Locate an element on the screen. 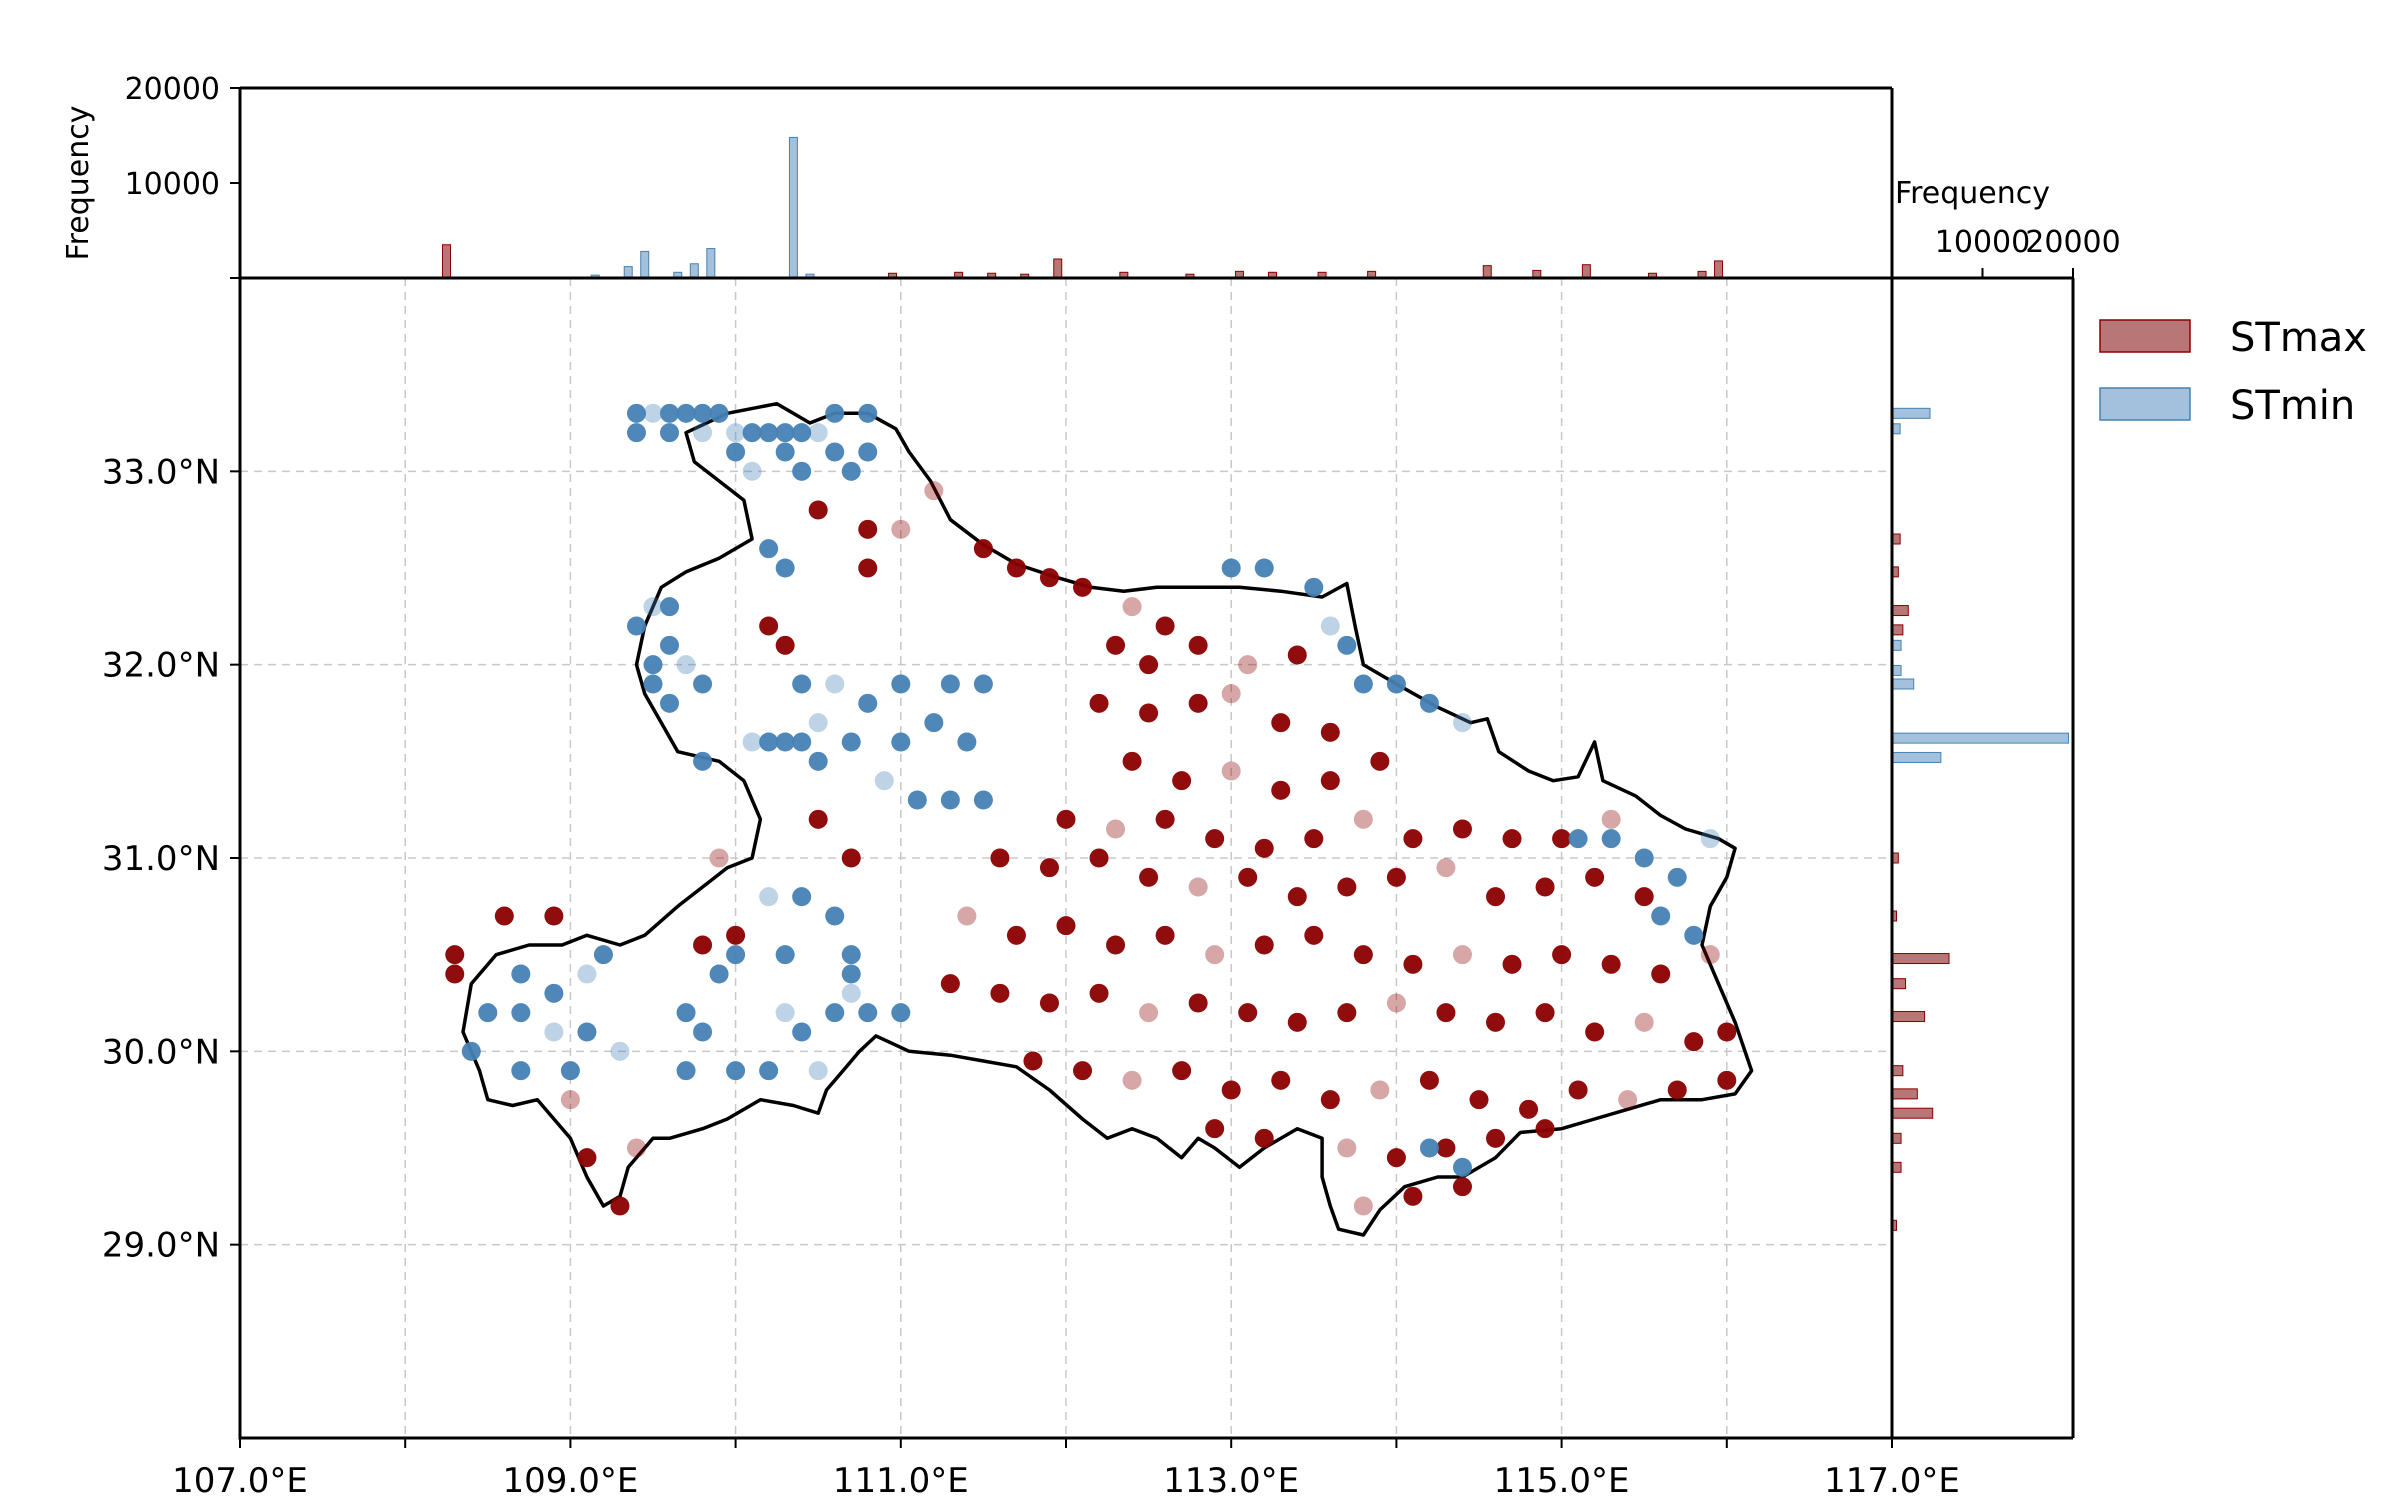 The height and width of the screenshot is (1500, 2400). x-tick-label: 107.0°E is located at coordinates (240, 1480).